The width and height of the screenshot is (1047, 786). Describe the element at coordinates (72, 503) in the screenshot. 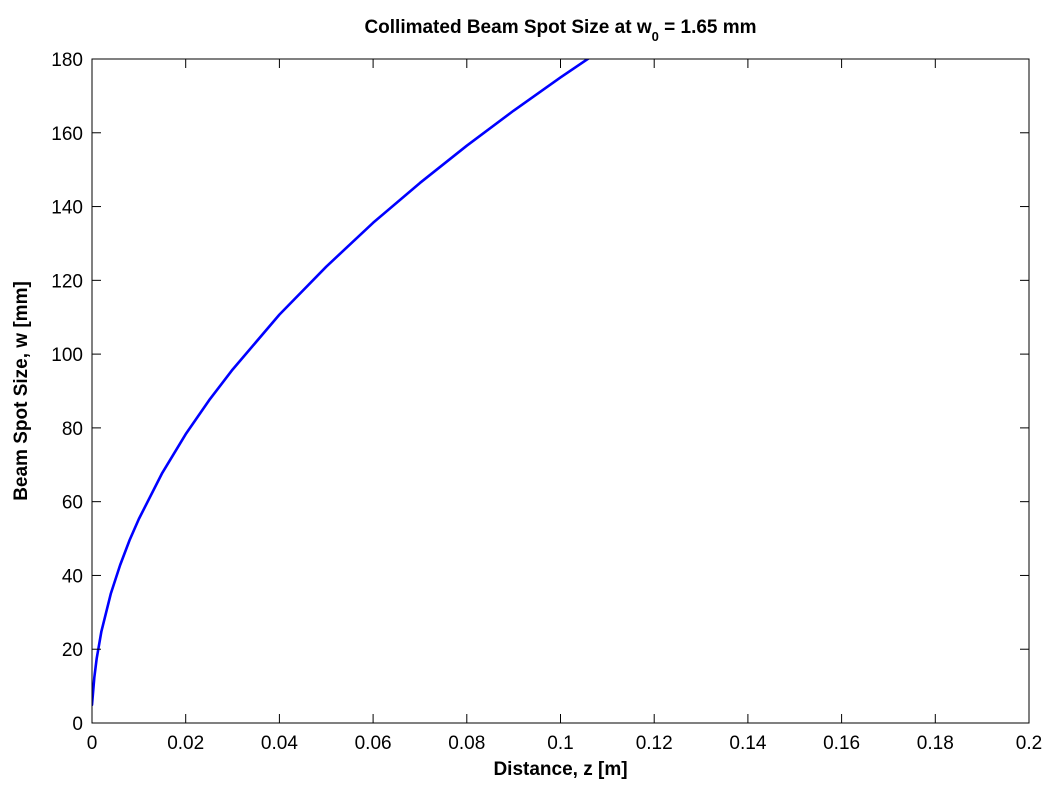

I see `y-tick-label: 60` at that location.